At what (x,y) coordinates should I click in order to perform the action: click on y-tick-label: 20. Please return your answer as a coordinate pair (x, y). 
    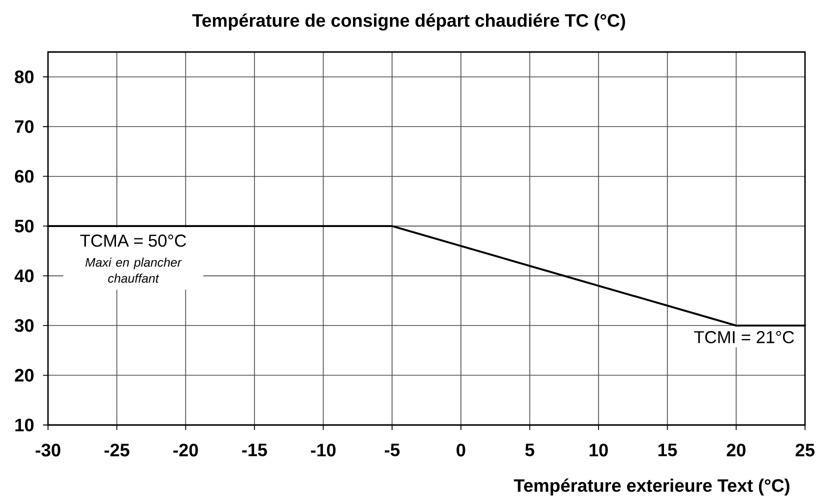
    Looking at the image, I should click on (24, 375).